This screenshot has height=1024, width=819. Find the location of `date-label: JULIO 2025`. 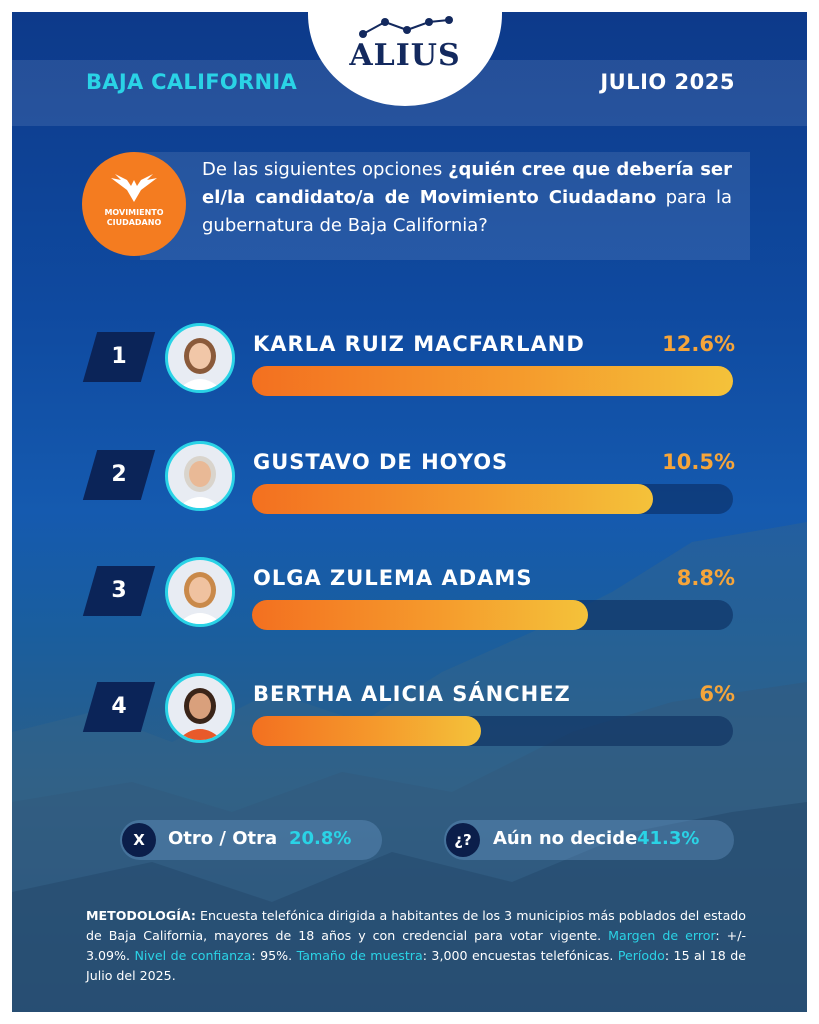

date-label: JULIO 2025 is located at coordinates (667, 82).